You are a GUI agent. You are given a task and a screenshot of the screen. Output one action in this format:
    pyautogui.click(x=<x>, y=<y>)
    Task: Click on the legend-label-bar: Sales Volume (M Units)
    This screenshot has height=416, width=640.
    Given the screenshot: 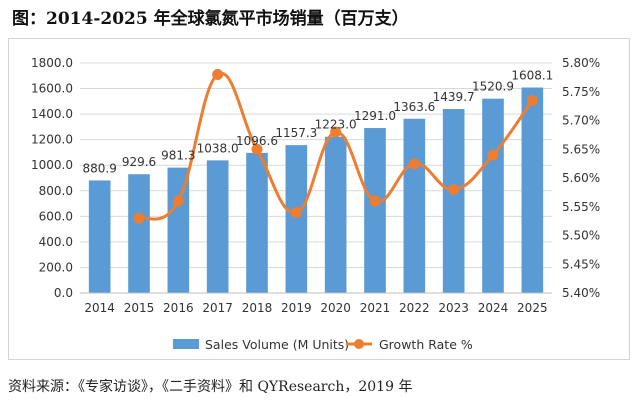 What is the action you would take?
    pyautogui.click(x=277, y=344)
    